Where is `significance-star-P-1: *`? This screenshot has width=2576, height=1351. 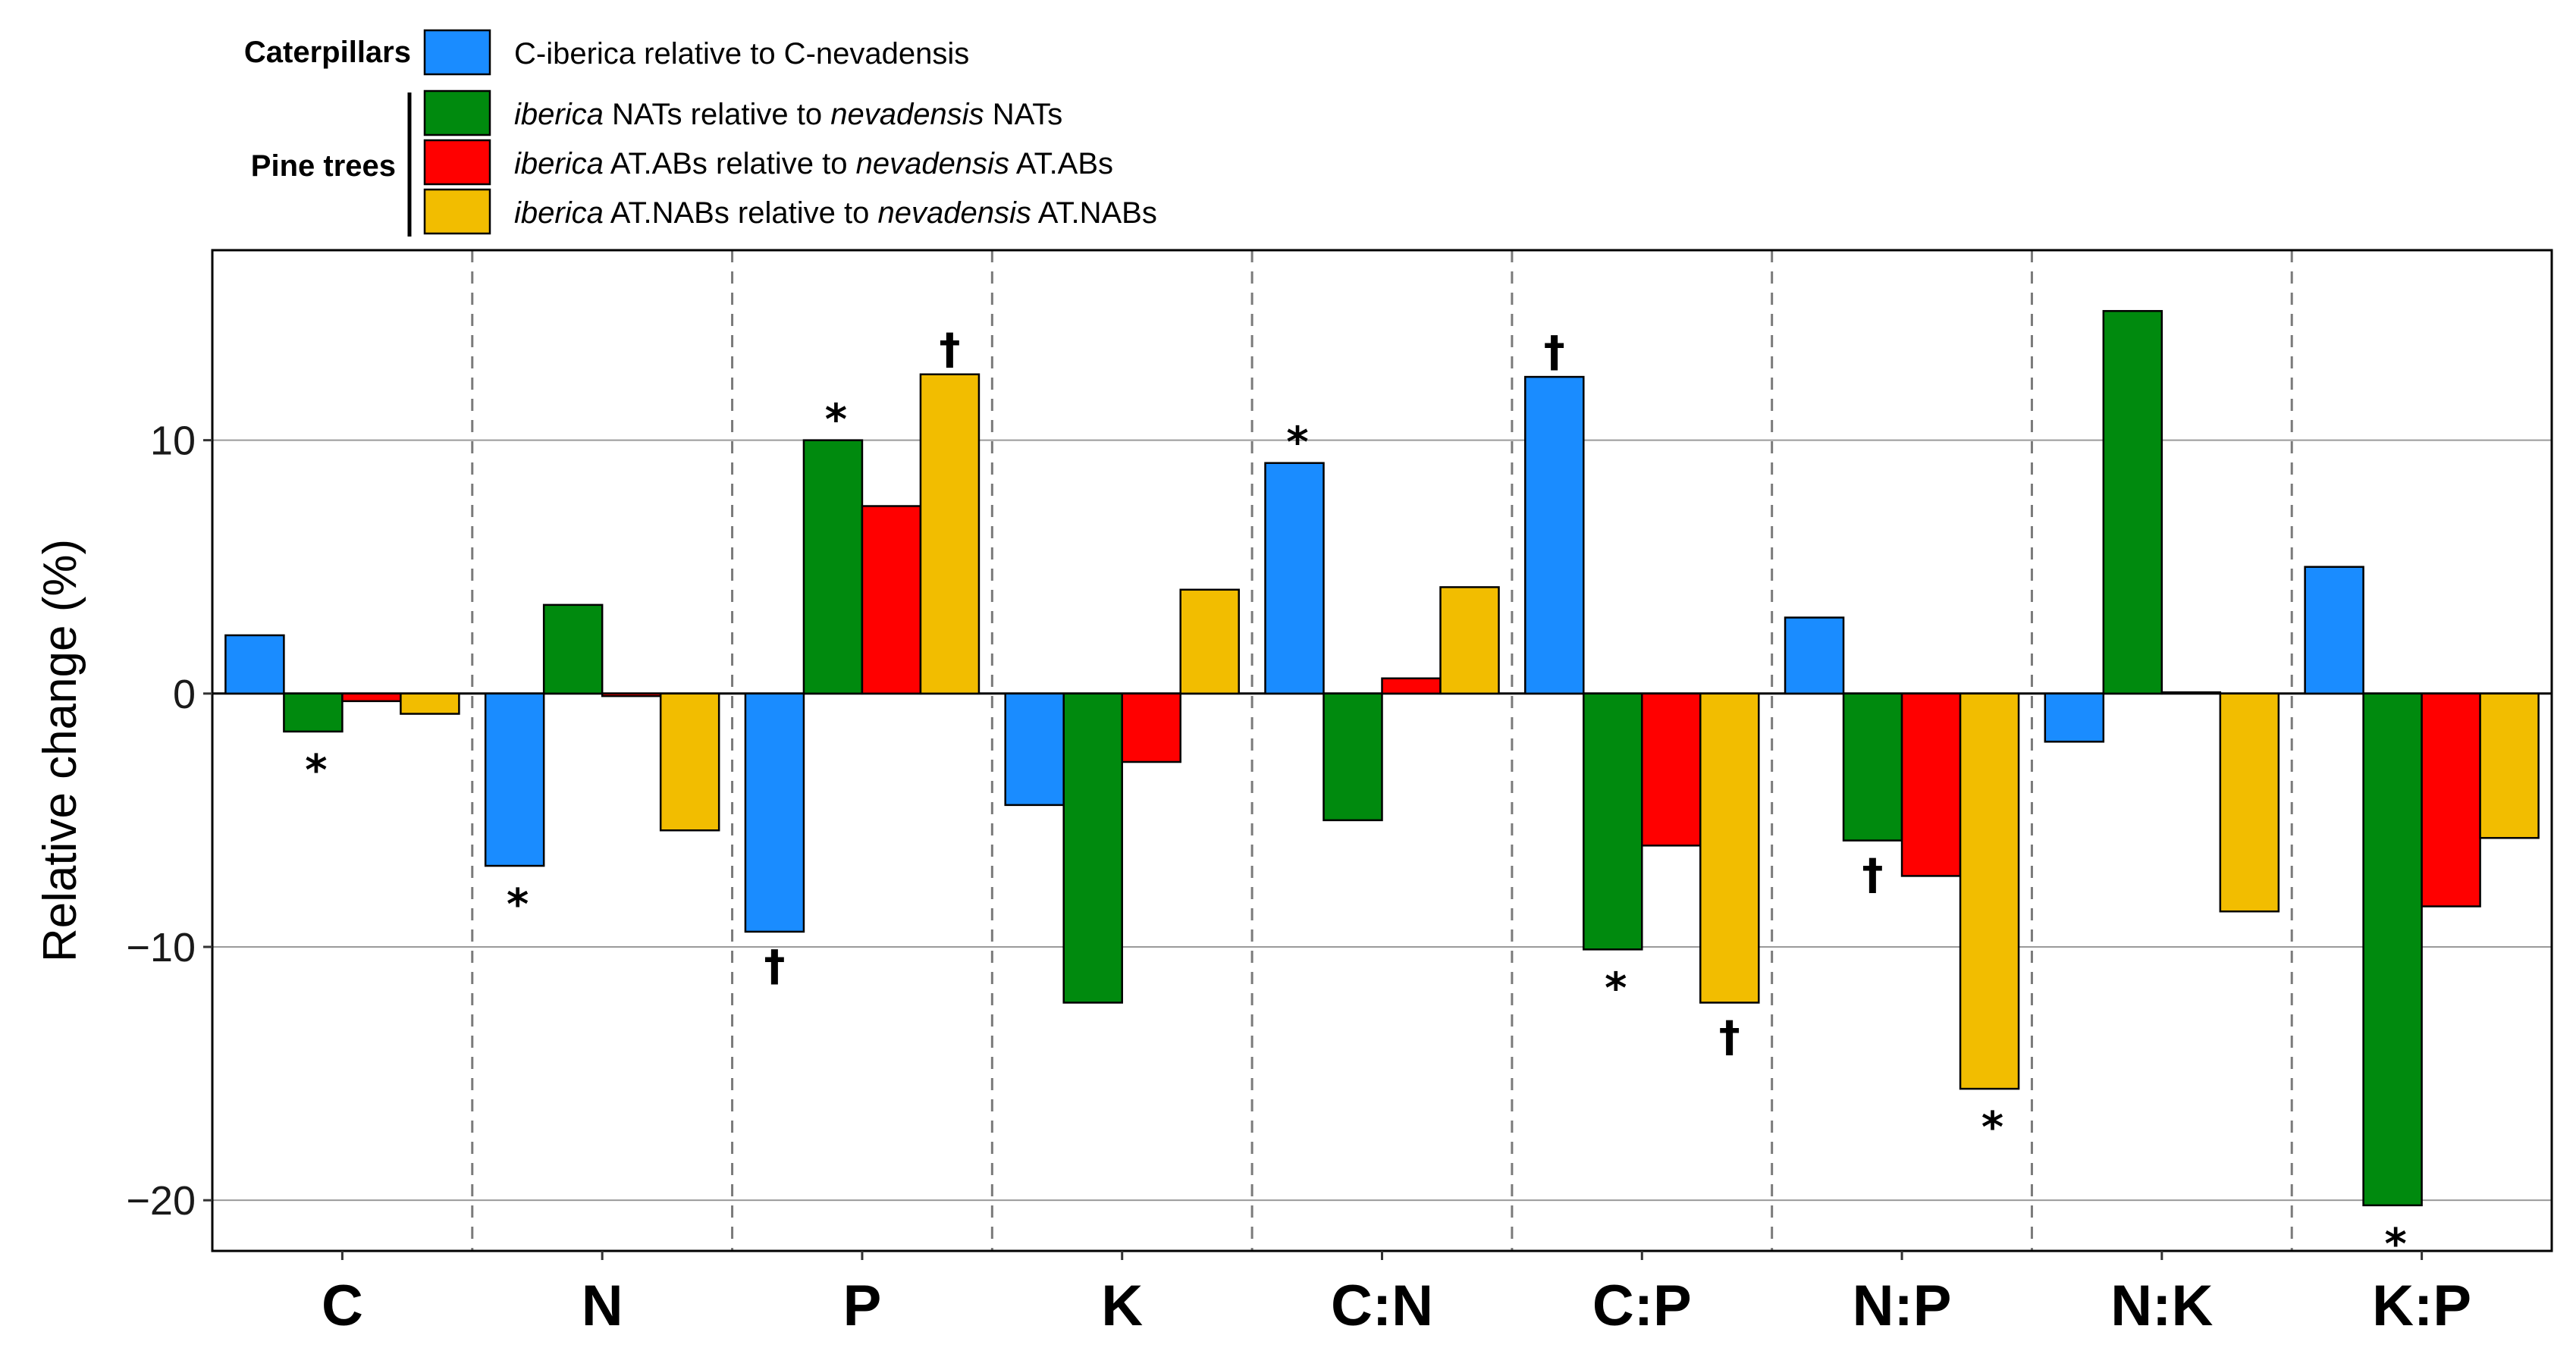 significance-star-P-1: * is located at coordinates (836, 420).